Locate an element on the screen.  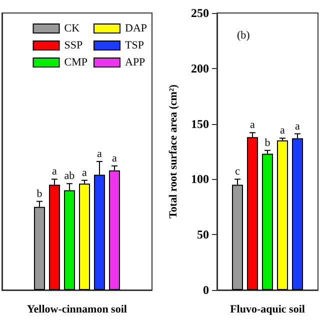
data-label: ab is located at coordinates (70, 176).